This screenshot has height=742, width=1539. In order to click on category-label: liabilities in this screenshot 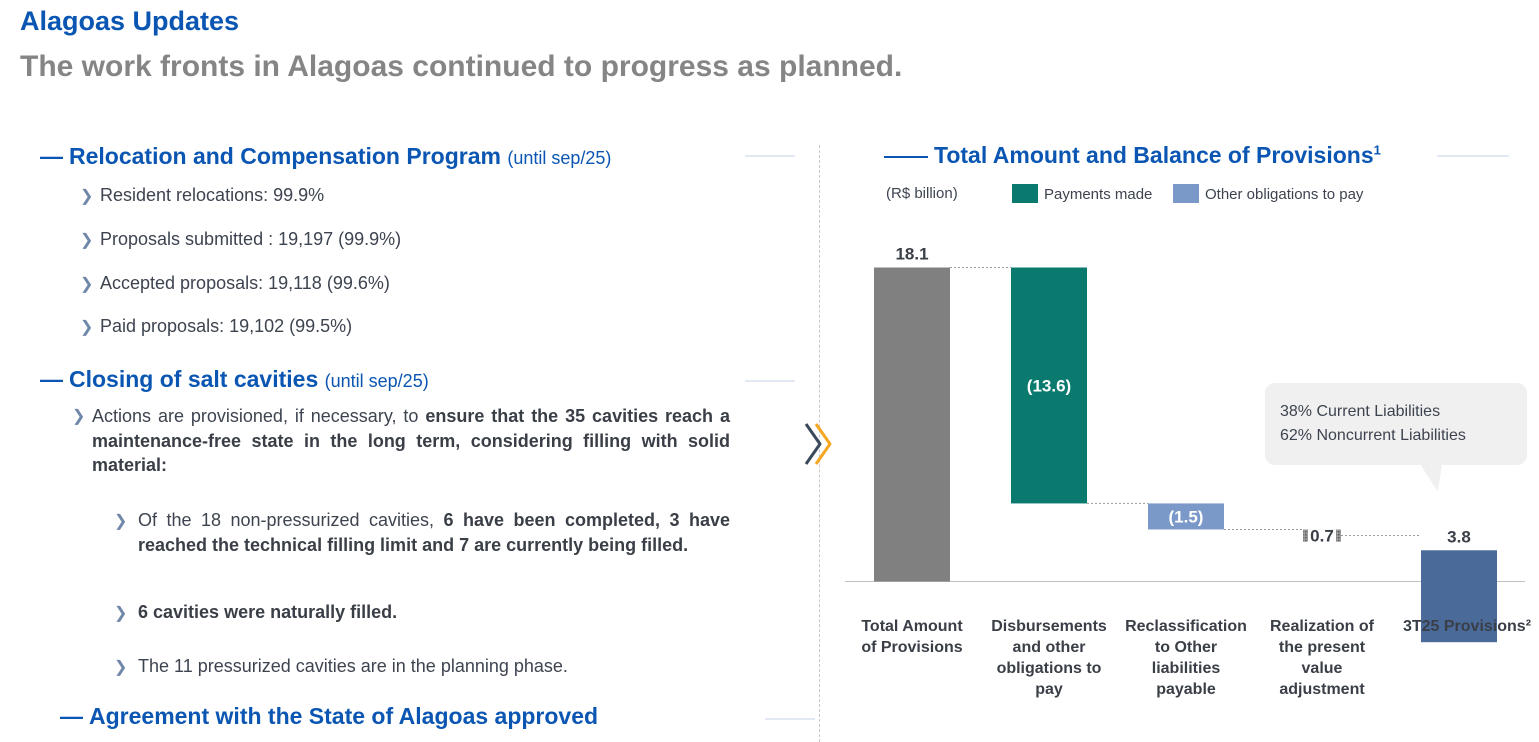, I will do `click(1186, 668)`.